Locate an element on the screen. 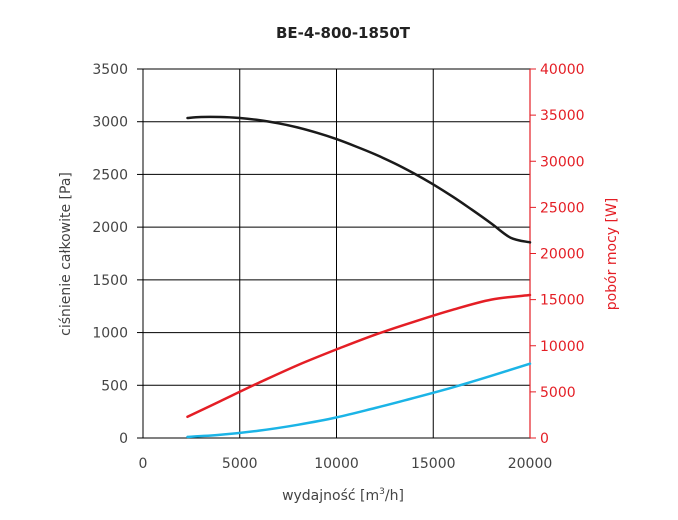 Image resolution: width=678 pixels, height=520 pixels. y2-tick-label: 35000 is located at coordinates (562, 116).